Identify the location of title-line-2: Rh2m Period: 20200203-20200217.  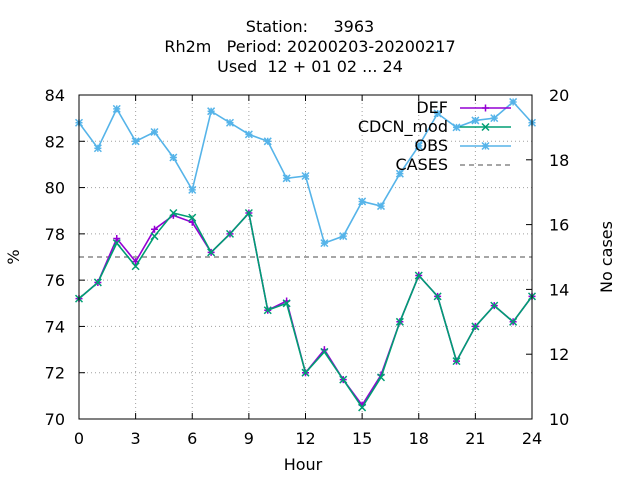
(309, 46).